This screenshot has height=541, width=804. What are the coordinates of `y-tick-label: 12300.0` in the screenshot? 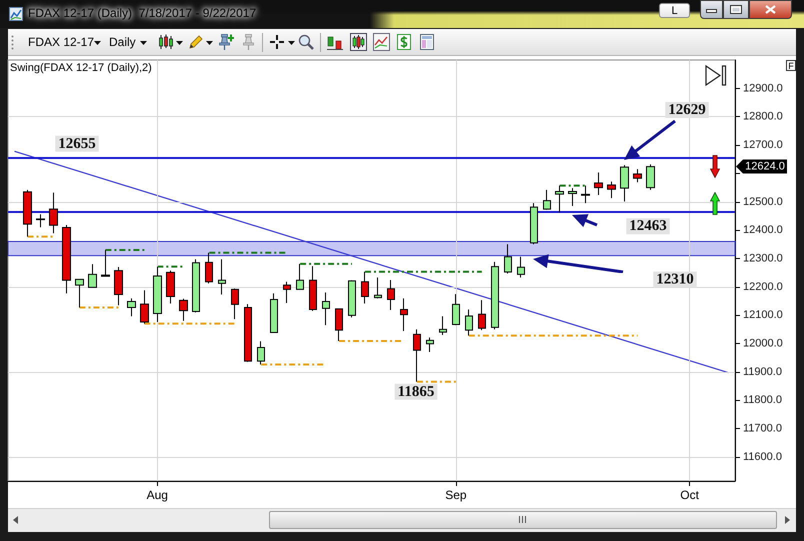 It's located at (763, 258).